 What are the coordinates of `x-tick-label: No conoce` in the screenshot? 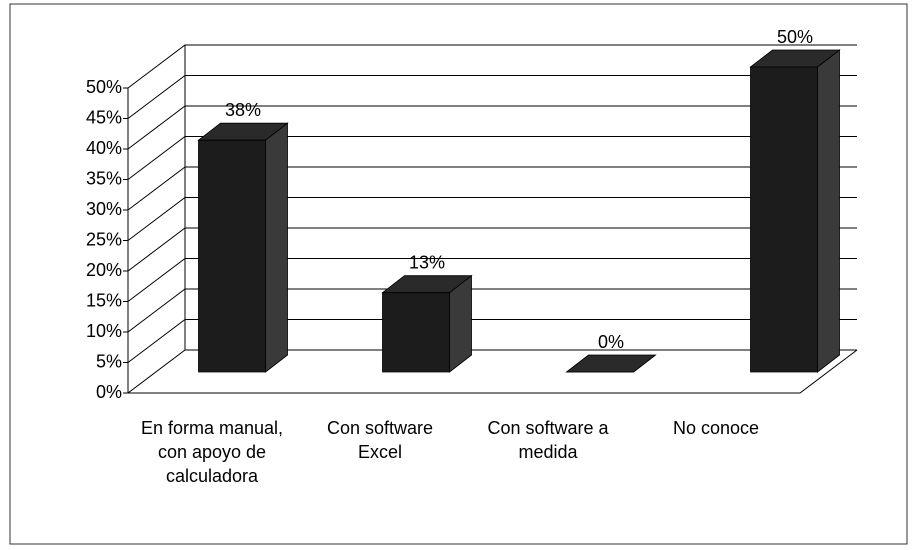 It's located at (716, 428).